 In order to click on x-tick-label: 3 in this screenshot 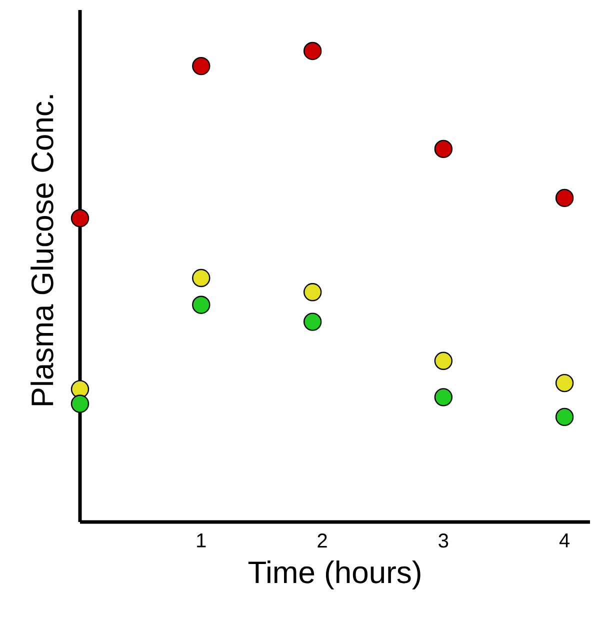, I will do `click(443, 541)`.